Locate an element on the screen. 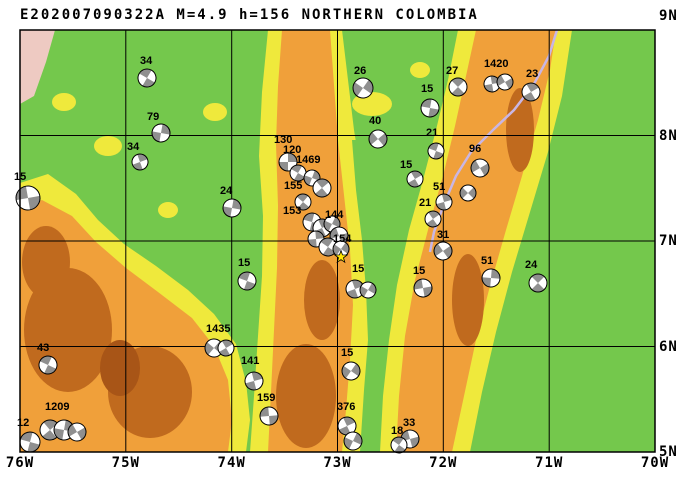 The height and width of the screenshot is (478, 685). beachball-label: 79 is located at coordinates (153, 117).